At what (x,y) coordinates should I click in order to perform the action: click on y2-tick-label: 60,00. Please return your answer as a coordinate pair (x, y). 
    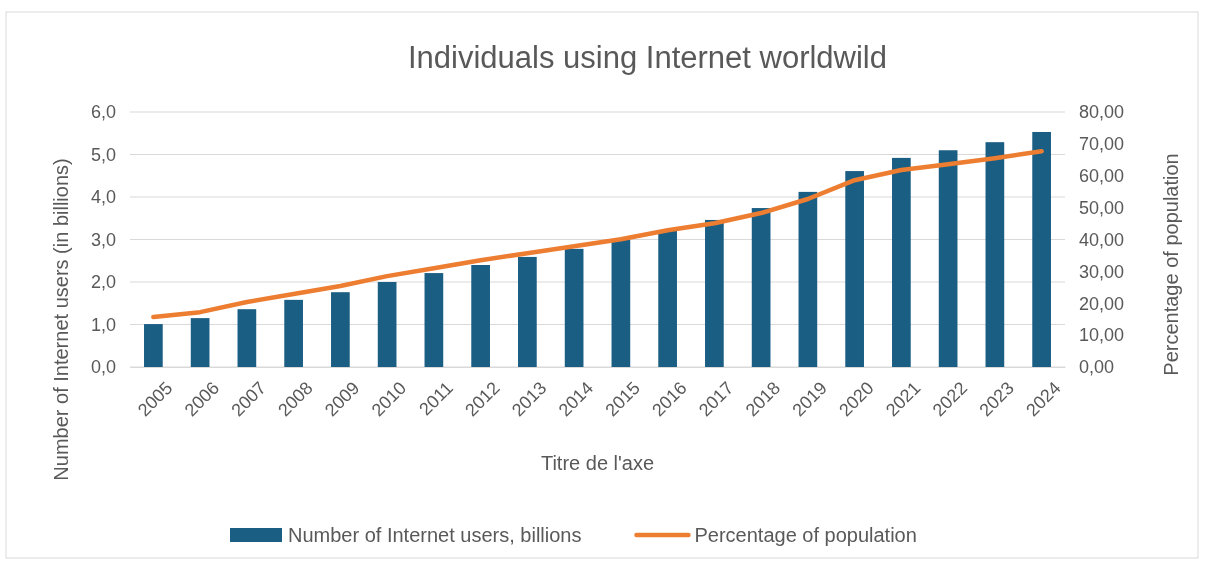
    Looking at the image, I should click on (1102, 176).